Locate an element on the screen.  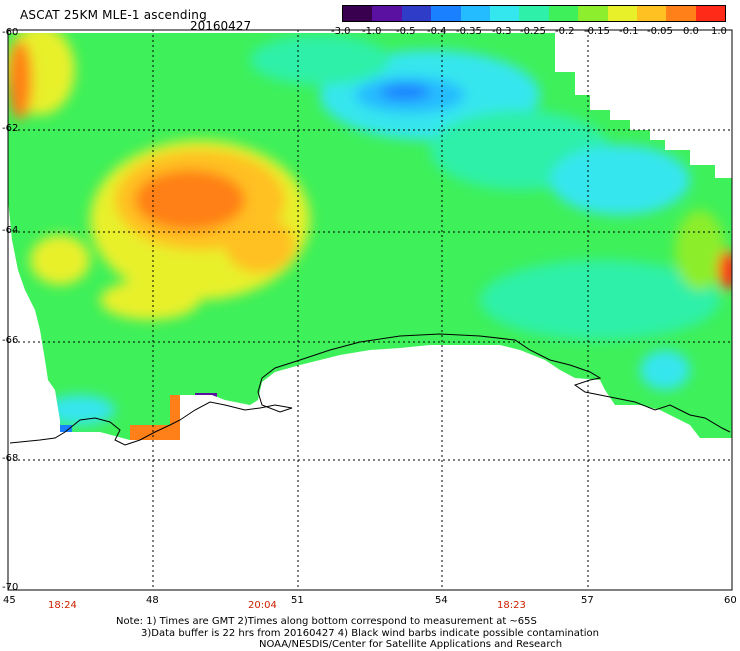
y-axis-label: -64 is located at coordinates (10, 230).